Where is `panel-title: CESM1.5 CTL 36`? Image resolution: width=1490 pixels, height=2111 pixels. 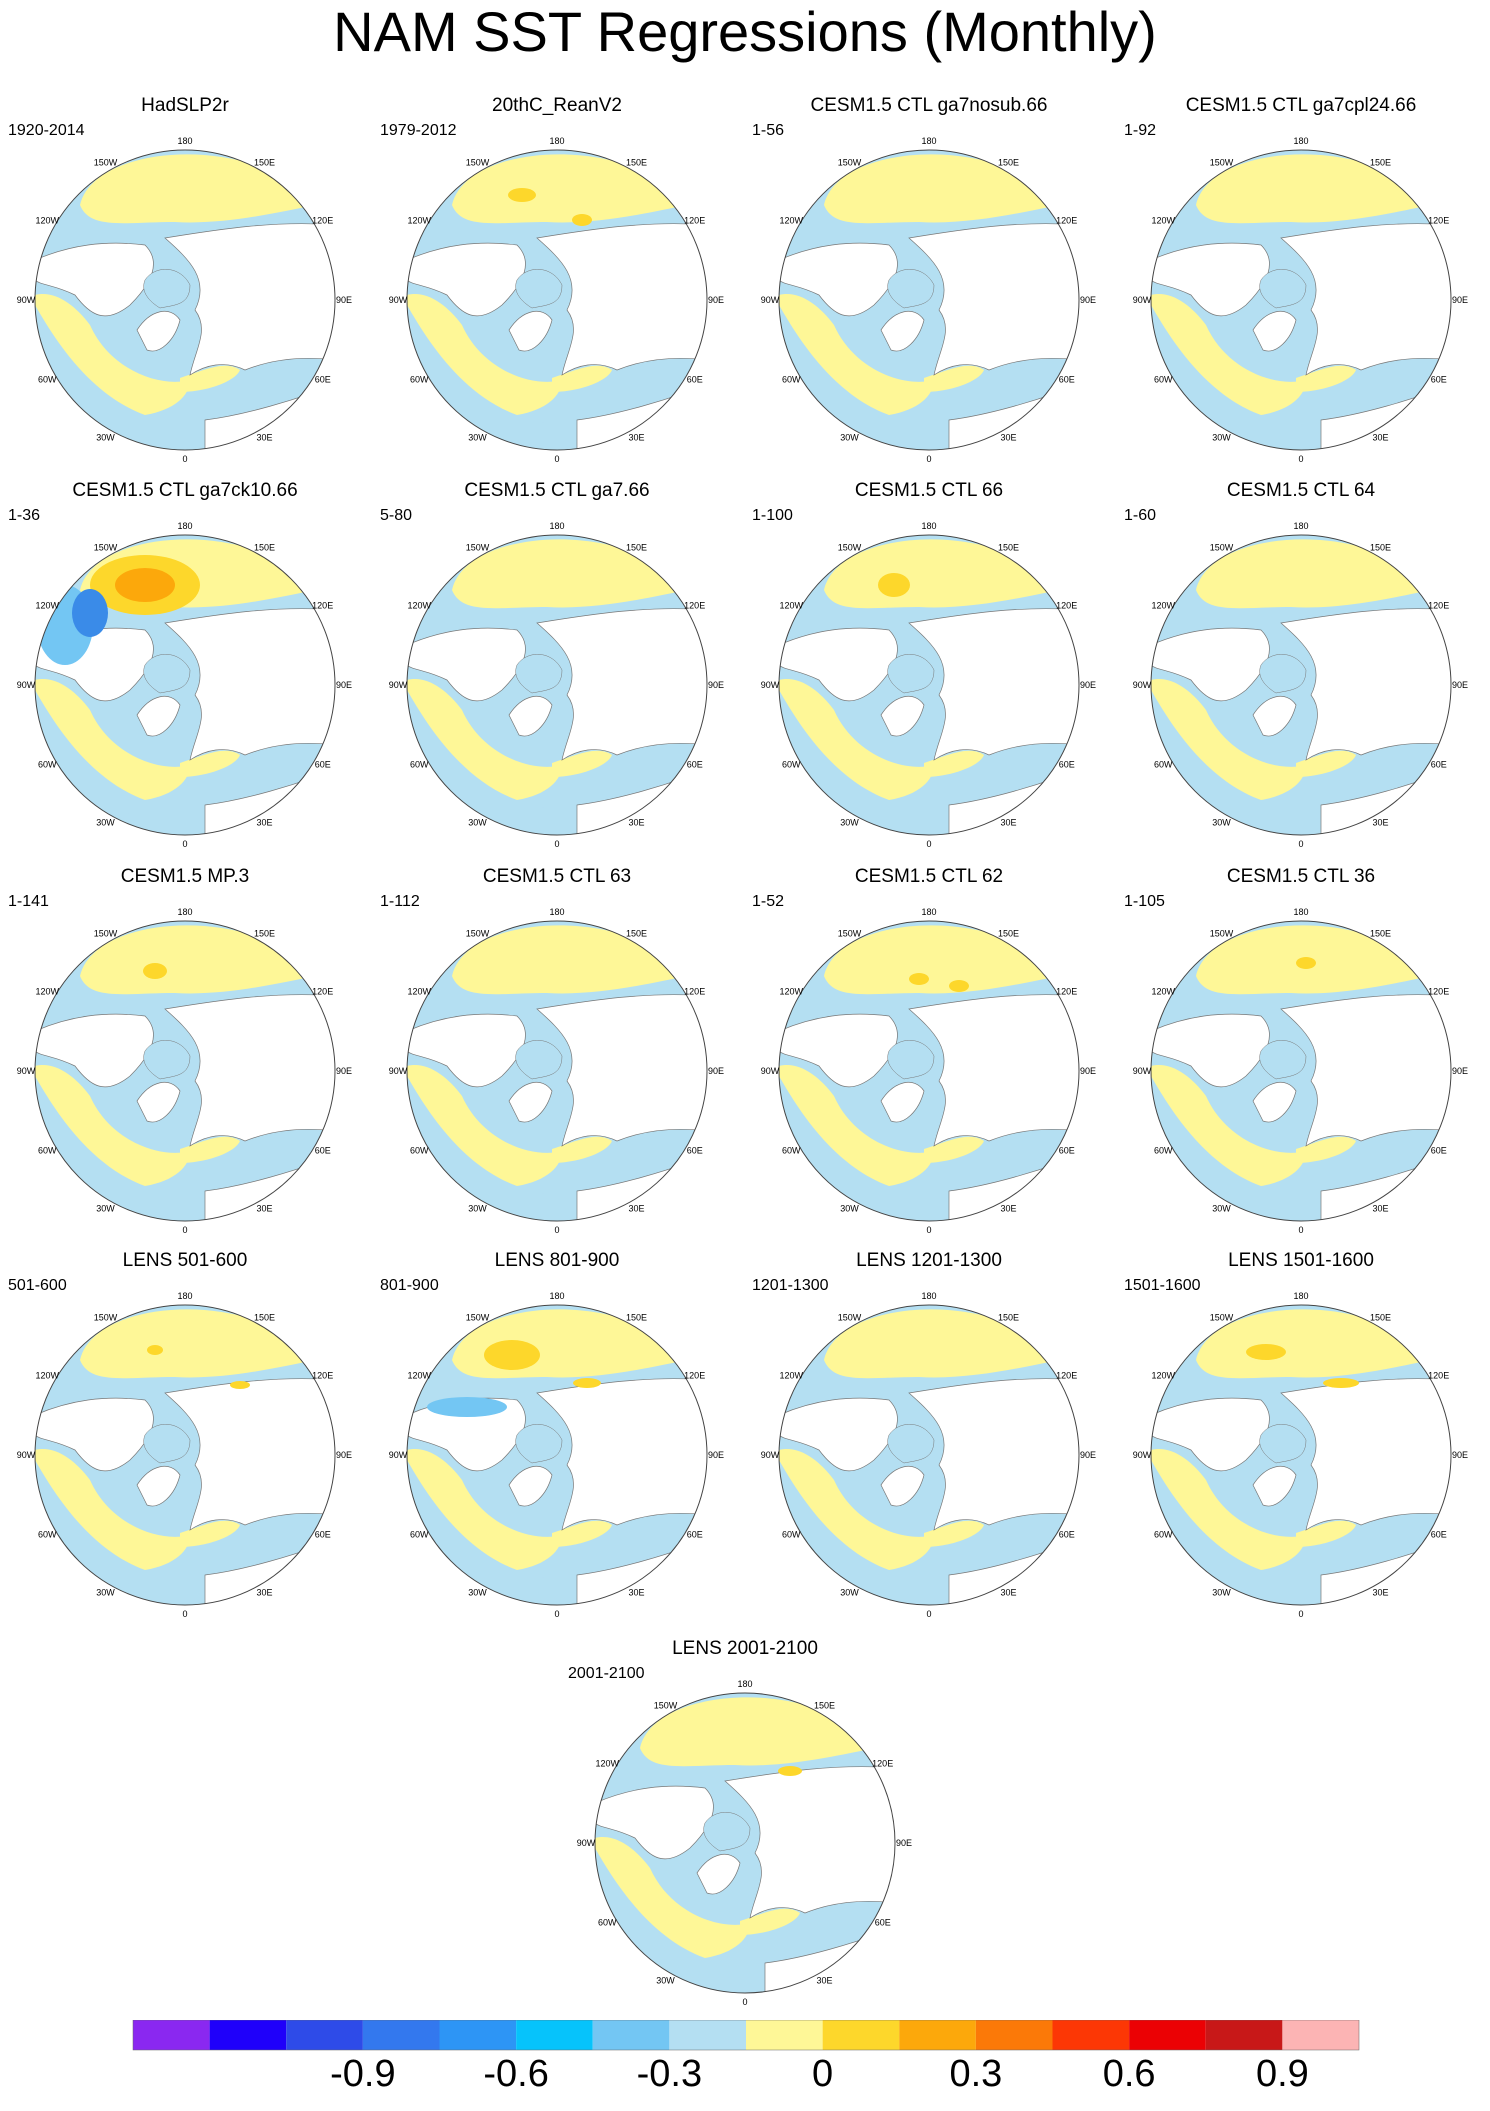
panel-title: CESM1.5 CTL 36 is located at coordinates (1301, 876).